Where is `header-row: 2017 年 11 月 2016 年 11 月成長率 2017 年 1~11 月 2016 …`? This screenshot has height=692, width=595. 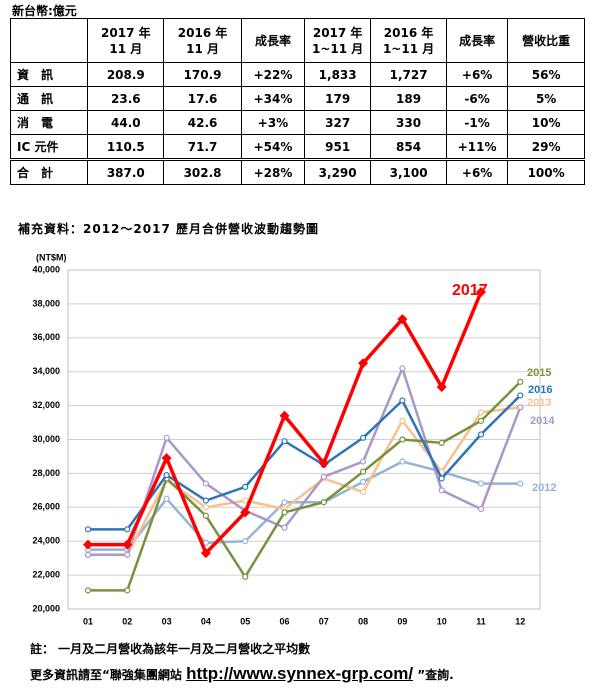 header-row: 2017 年 11 月 2016 年 11 月成長率 2017 年 1~11 月 2016 … is located at coordinates (297, 40).